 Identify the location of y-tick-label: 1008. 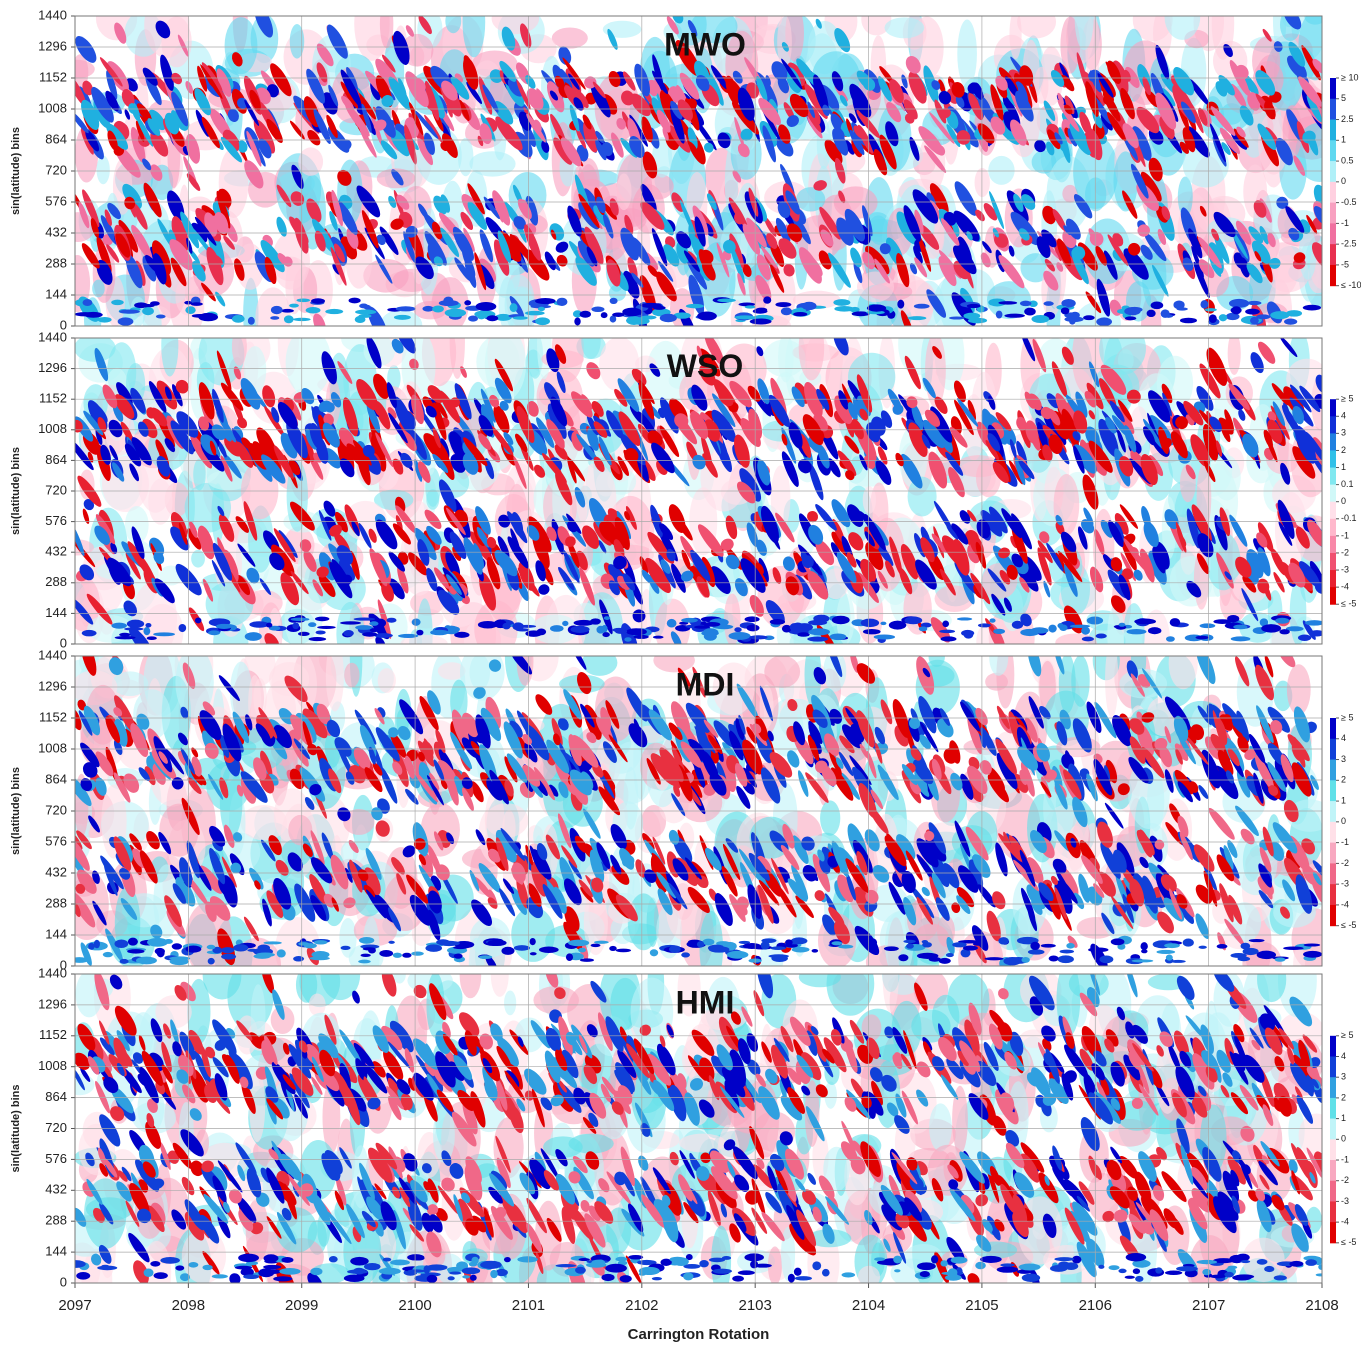
(52, 107).